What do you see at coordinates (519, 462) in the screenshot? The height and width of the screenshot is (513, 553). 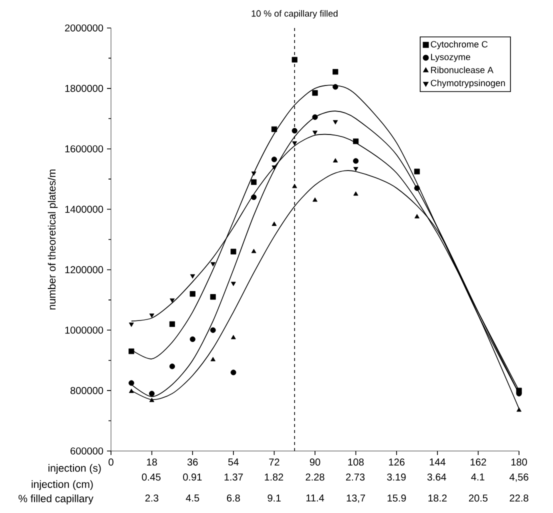 I see `x-tick-label: 180` at bounding box center [519, 462].